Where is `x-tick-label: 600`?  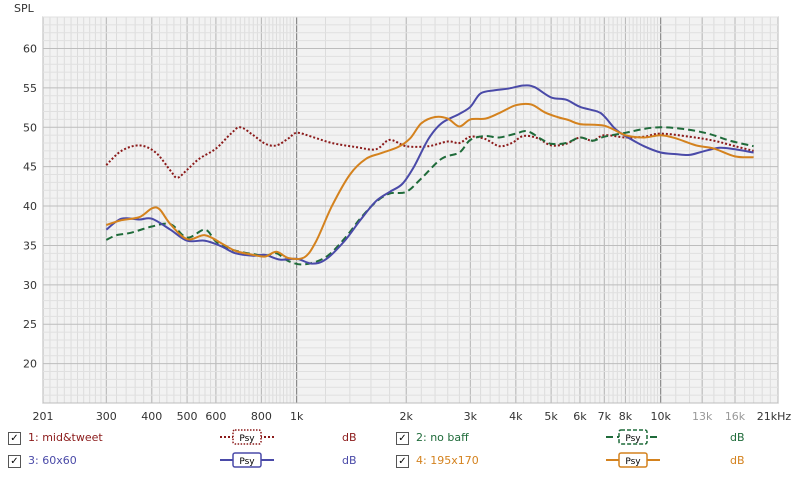 x-tick-label: 600 is located at coordinates (215, 416).